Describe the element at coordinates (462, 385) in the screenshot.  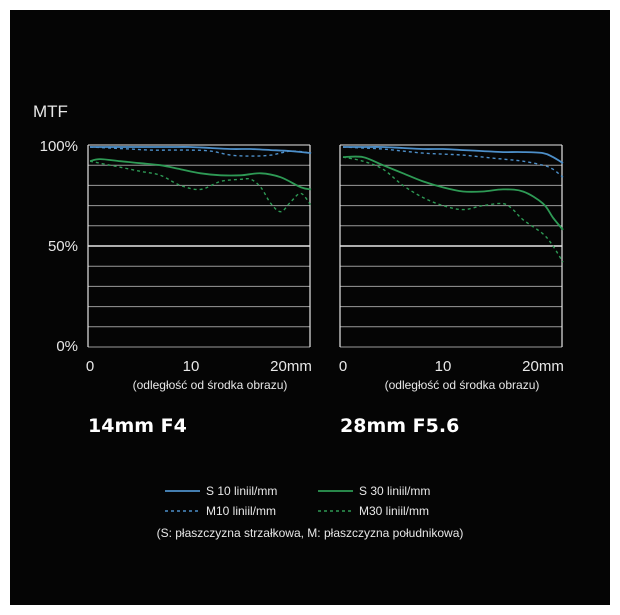
I see `x-axis-label-right: (odległość od środka obrazu)` at that location.